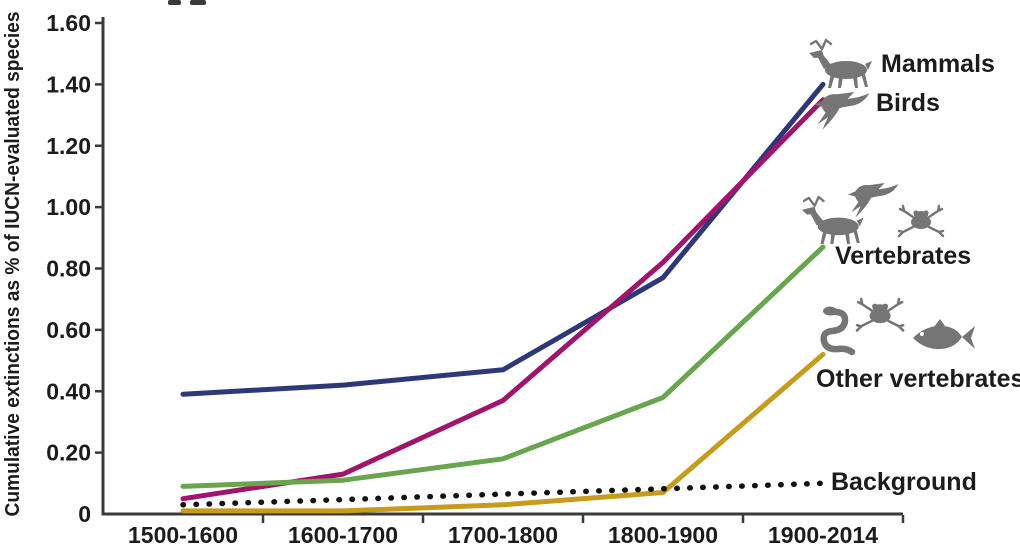 The image size is (1020, 550). I want to click on y-axis-tick-label: 0.60, so click(68, 330).